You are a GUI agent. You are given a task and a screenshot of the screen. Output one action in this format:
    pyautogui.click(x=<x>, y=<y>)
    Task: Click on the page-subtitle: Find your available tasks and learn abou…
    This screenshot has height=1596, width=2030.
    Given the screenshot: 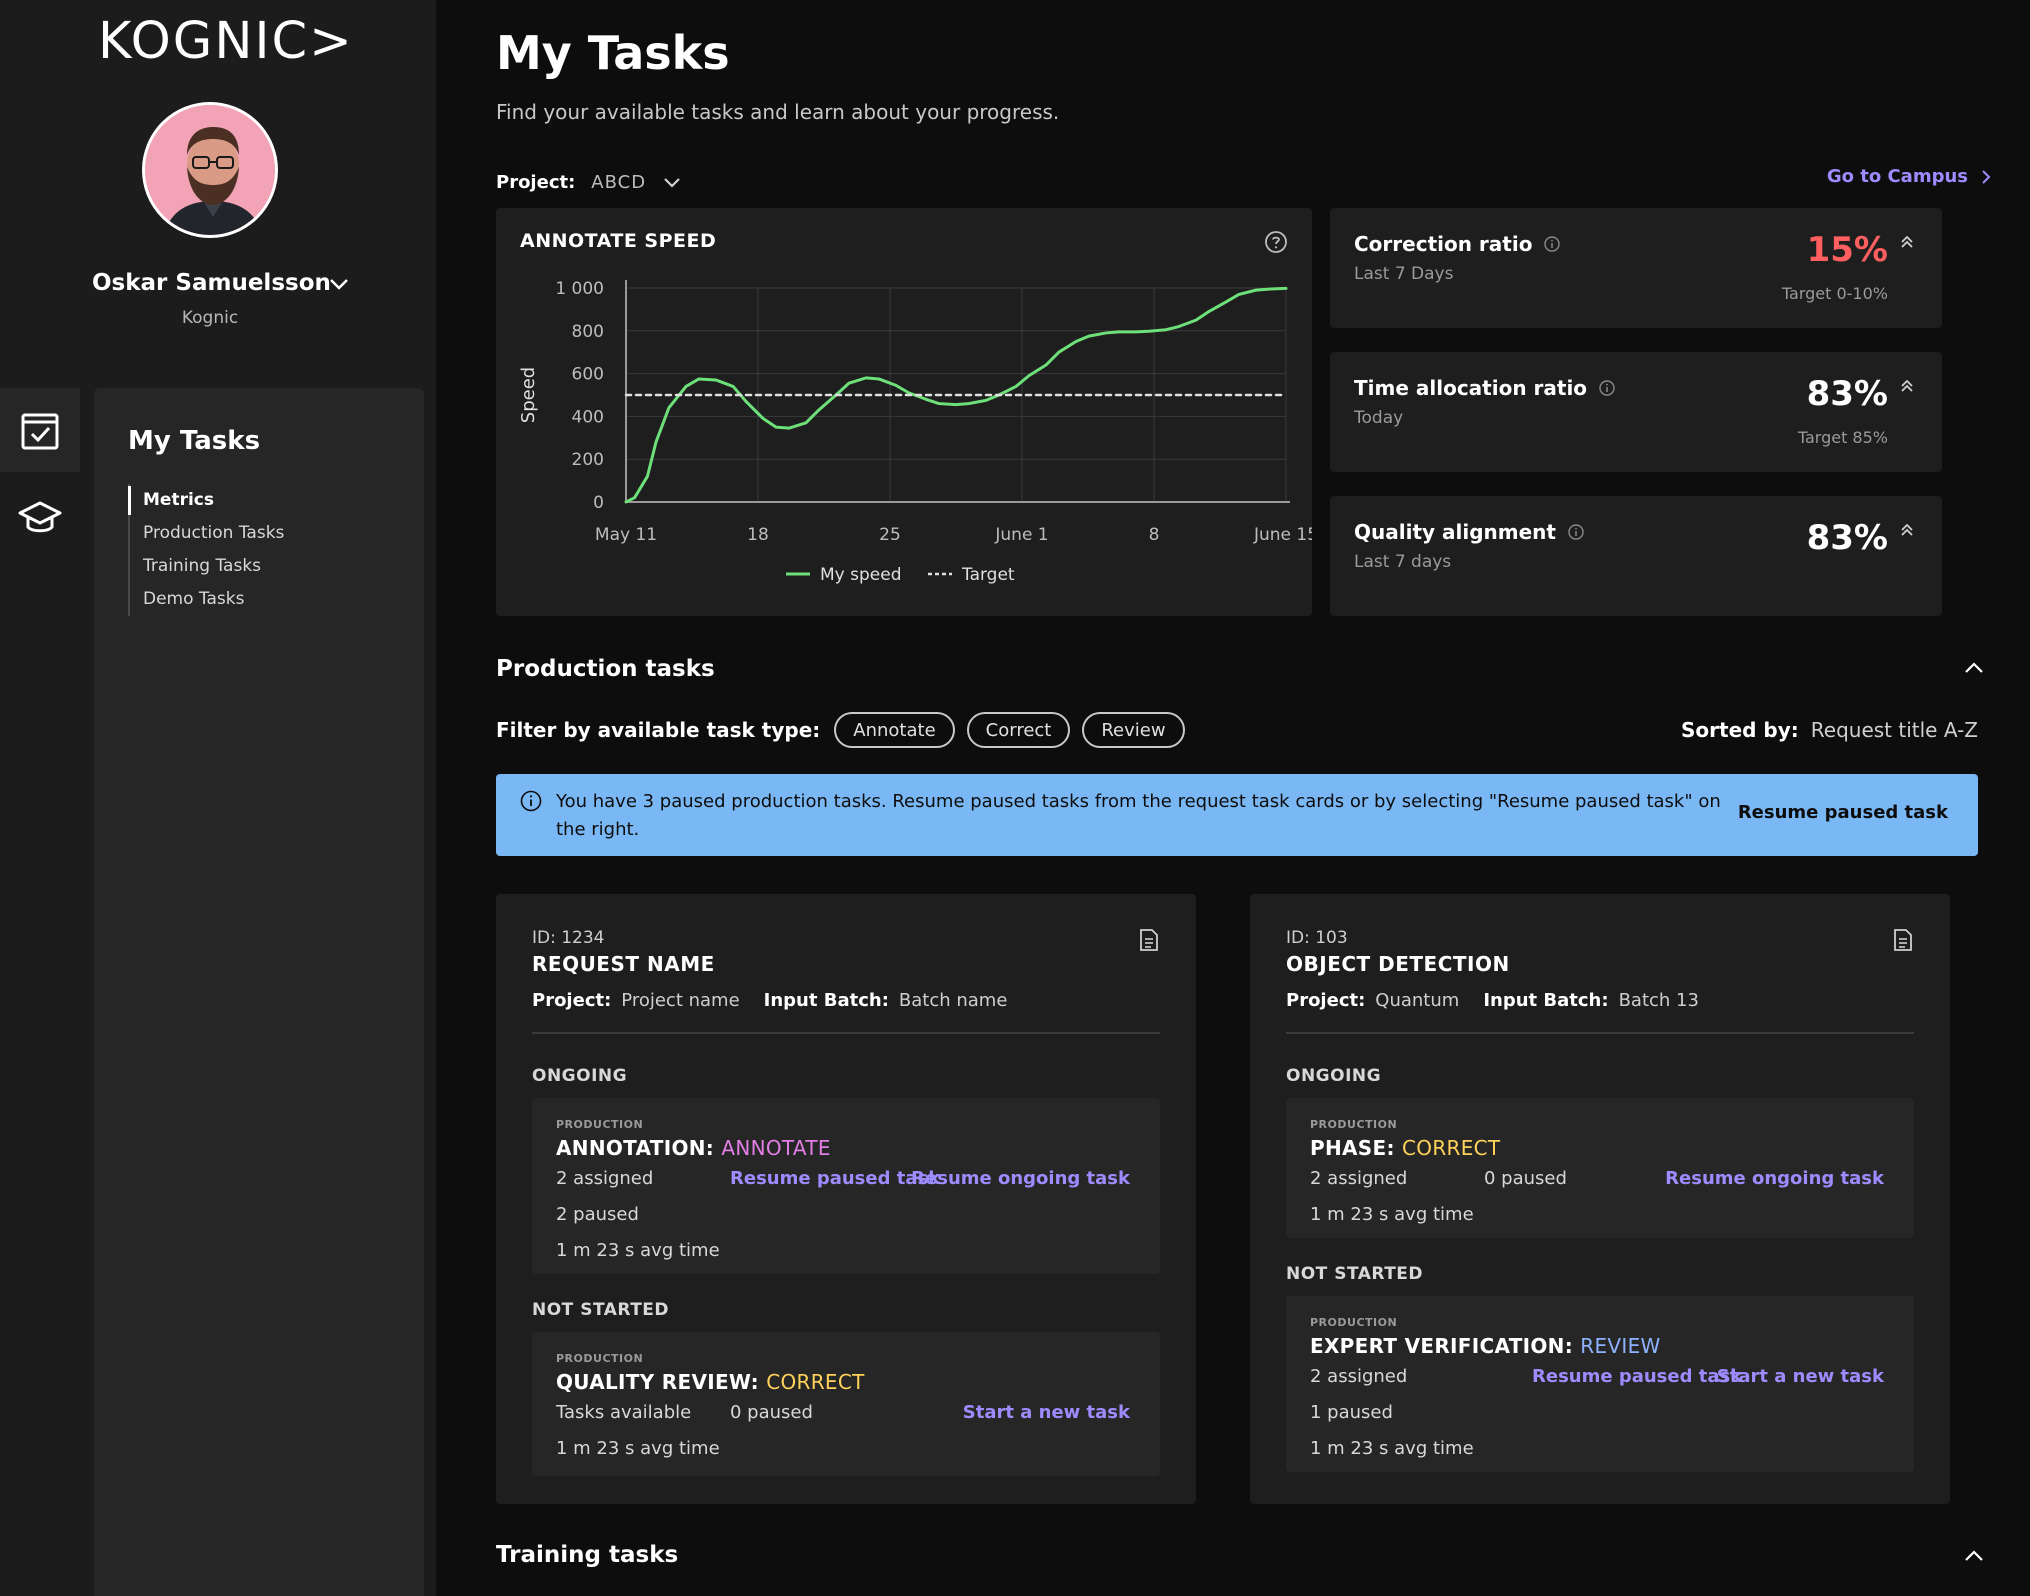 What is the action you would take?
    pyautogui.click(x=778, y=112)
    